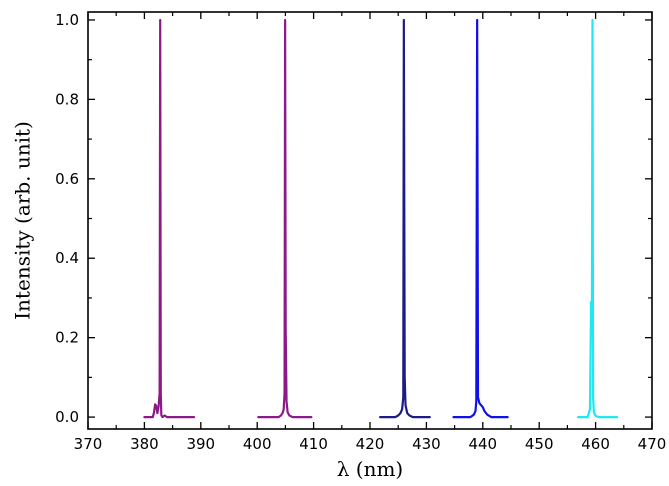 The width and height of the screenshot is (669, 486). Describe the element at coordinates (67, 179) in the screenshot. I see `y-tick-label: 0.6` at that location.